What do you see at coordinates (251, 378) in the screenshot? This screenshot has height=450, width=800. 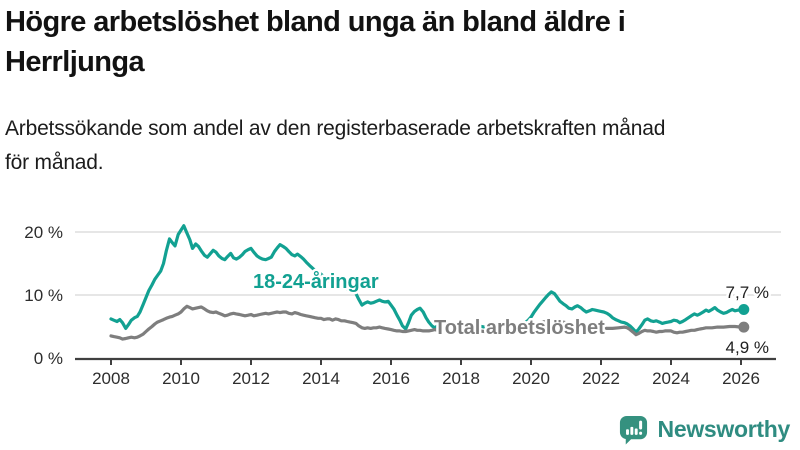 I see `x-tick-label-2012: 2012` at bounding box center [251, 378].